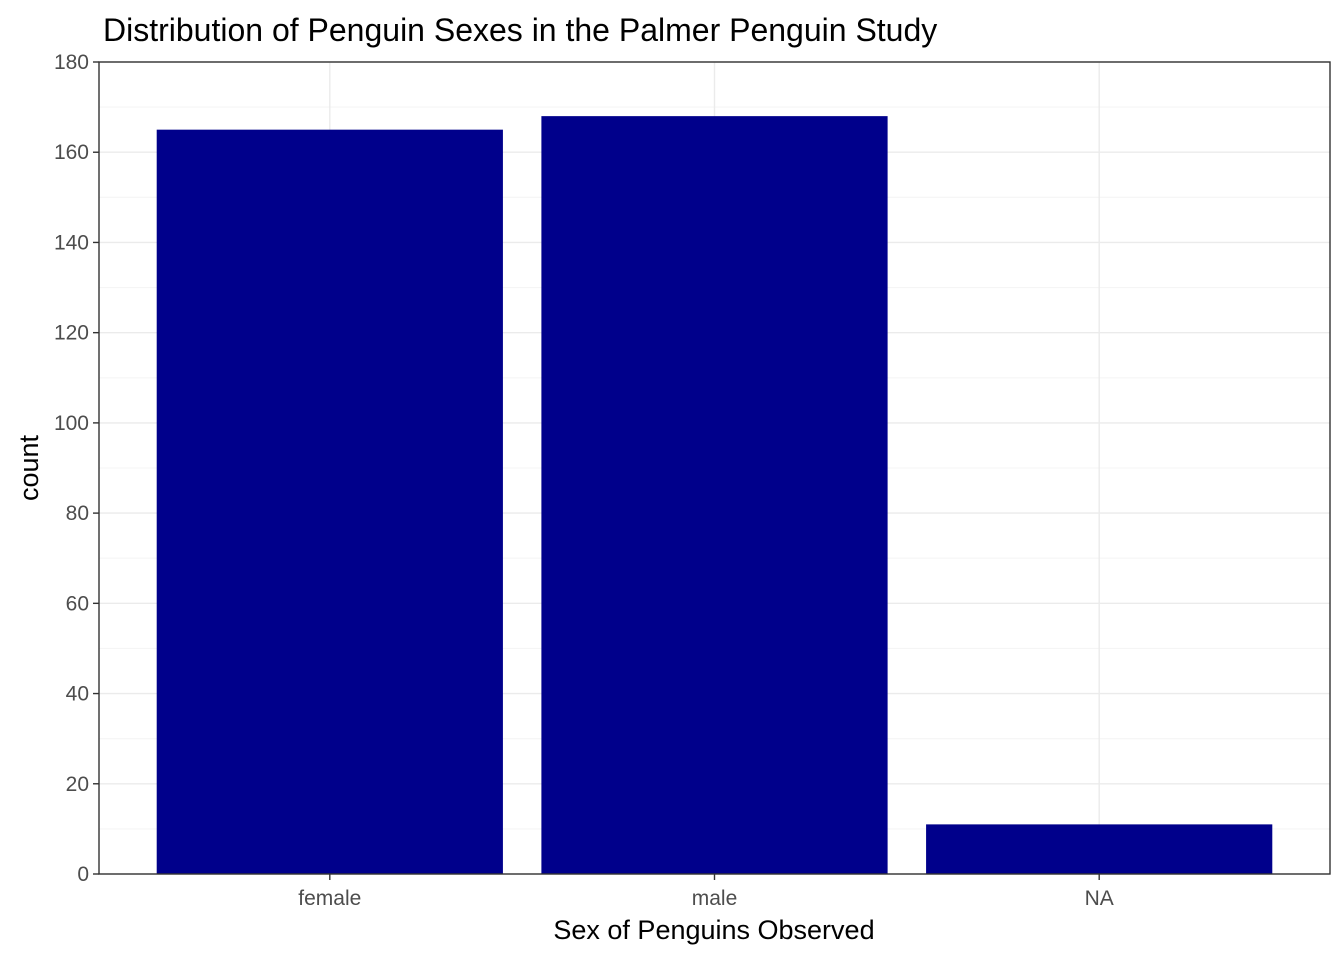 The image size is (1344, 960). What do you see at coordinates (715, 898) in the screenshot?
I see `x-tick-label: male` at bounding box center [715, 898].